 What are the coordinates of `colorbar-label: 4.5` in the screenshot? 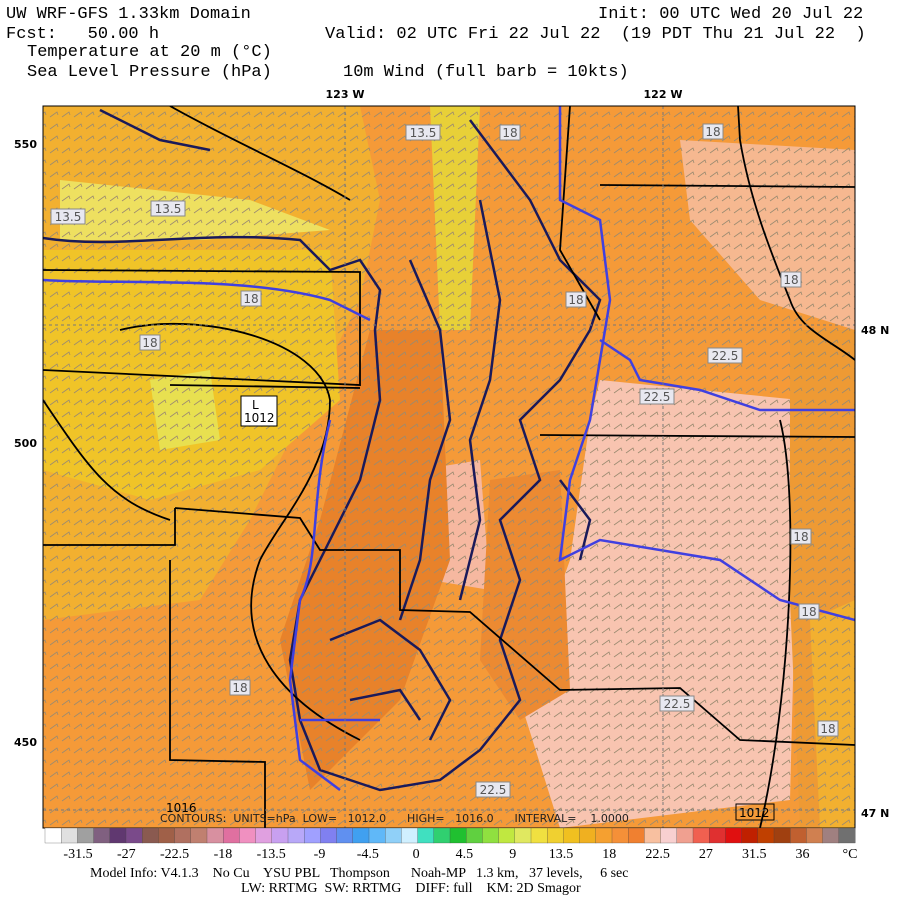 It's located at (465, 854).